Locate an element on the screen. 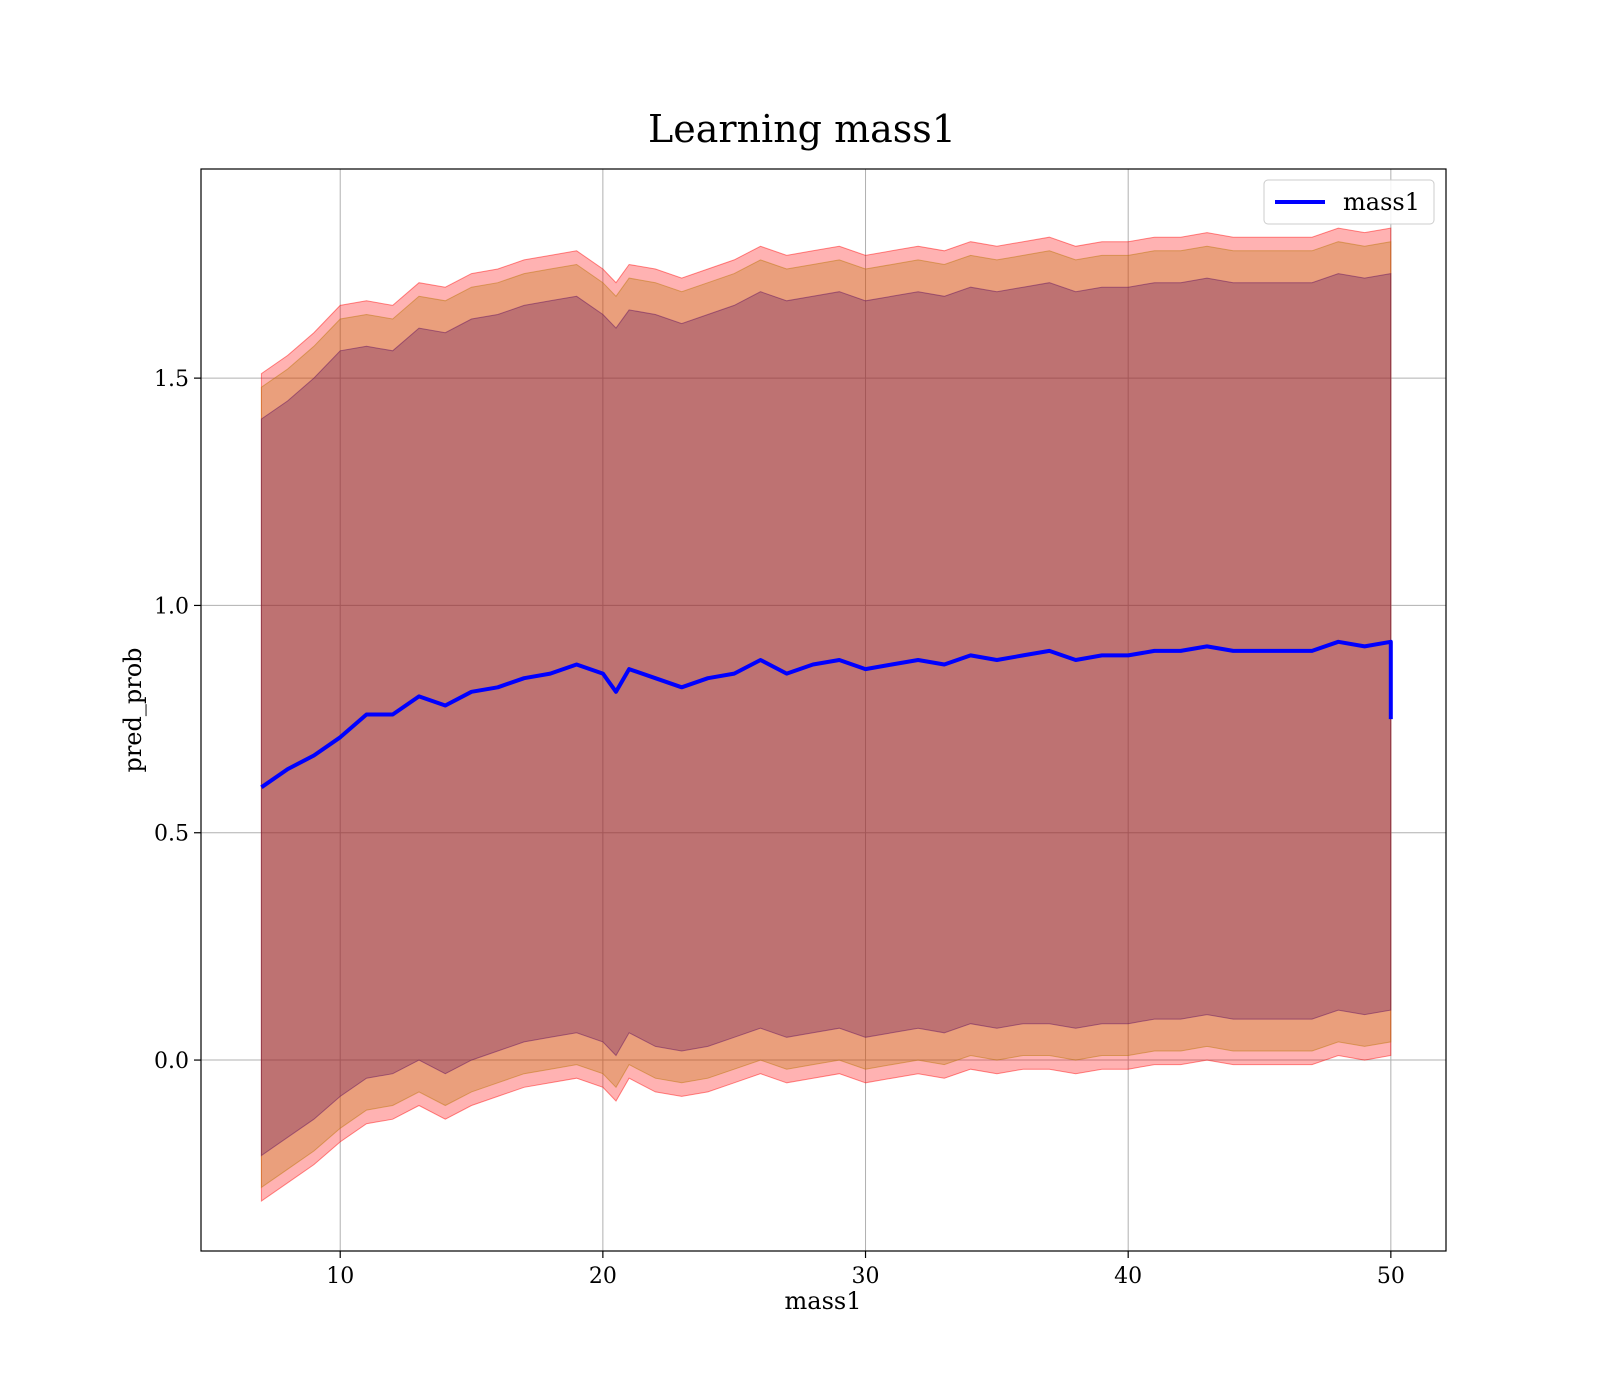 The image size is (1600, 1400). x-axis-ticks: 10 20 30 40 50 is located at coordinates (865, 1270).